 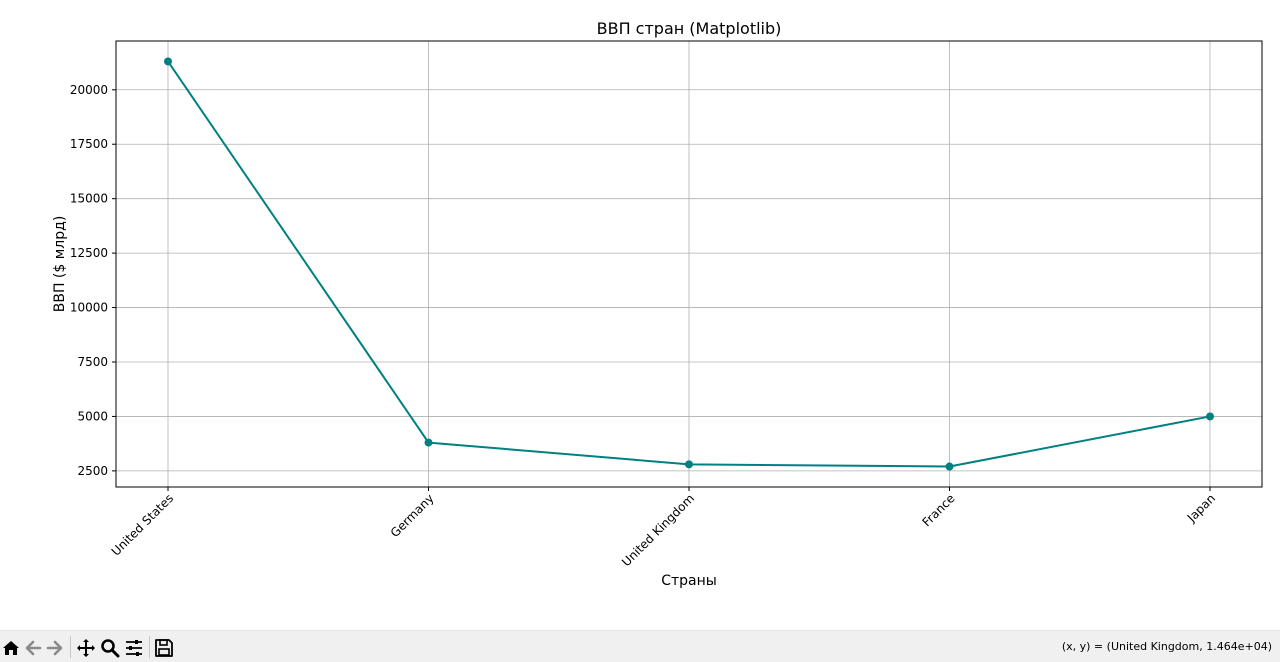 I want to click on save-button, so click(x=164, y=648).